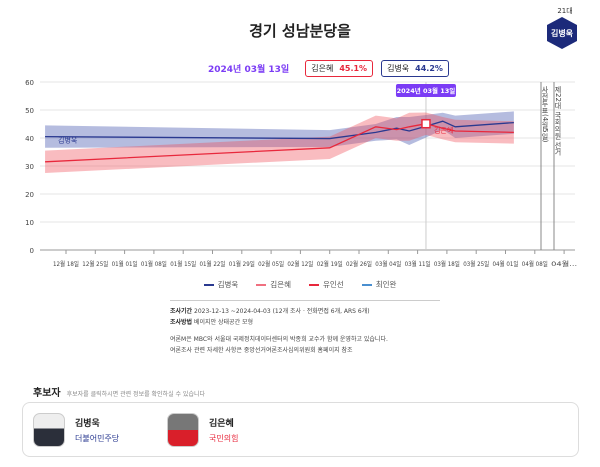 The image size is (600, 467). I want to click on page-title: 경기 성남분당을, so click(300, 31).